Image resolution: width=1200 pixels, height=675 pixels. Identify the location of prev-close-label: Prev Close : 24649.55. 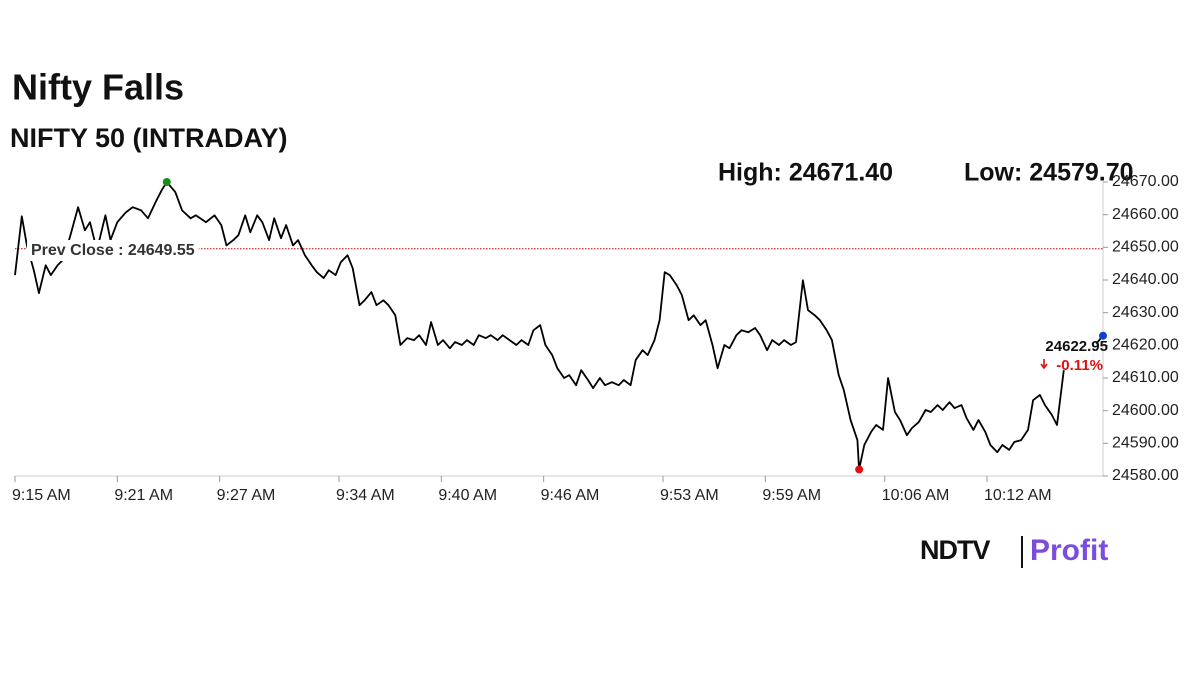
(113, 250).